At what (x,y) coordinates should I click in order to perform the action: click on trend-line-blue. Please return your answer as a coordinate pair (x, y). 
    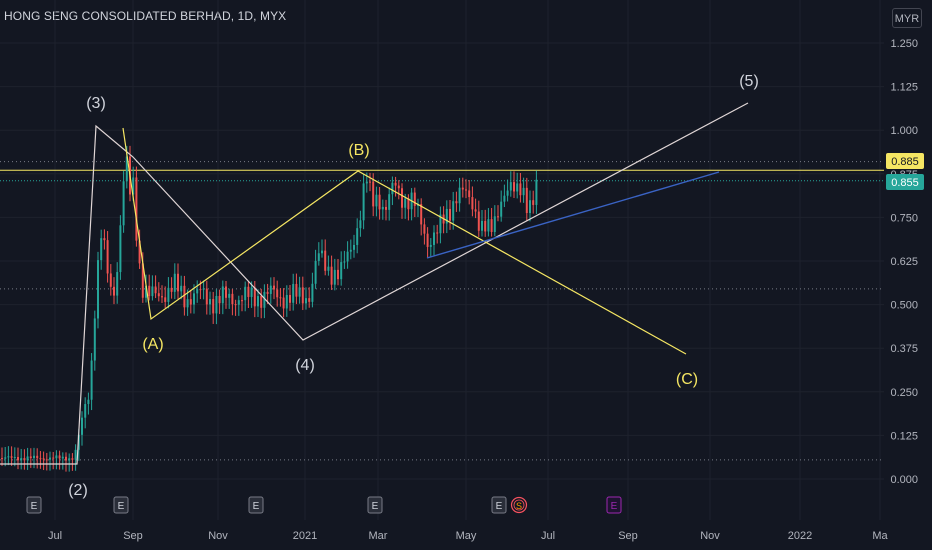
    Looking at the image, I should click on (573, 215).